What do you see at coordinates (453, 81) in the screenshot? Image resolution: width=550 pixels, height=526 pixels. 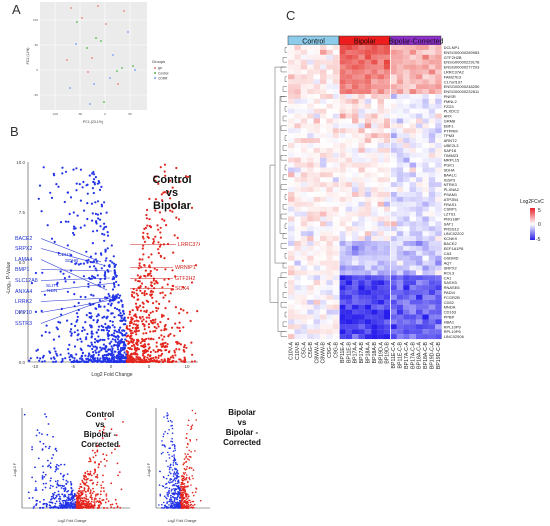 I see `heatmap-row-label: C17orf107` at bounding box center [453, 81].